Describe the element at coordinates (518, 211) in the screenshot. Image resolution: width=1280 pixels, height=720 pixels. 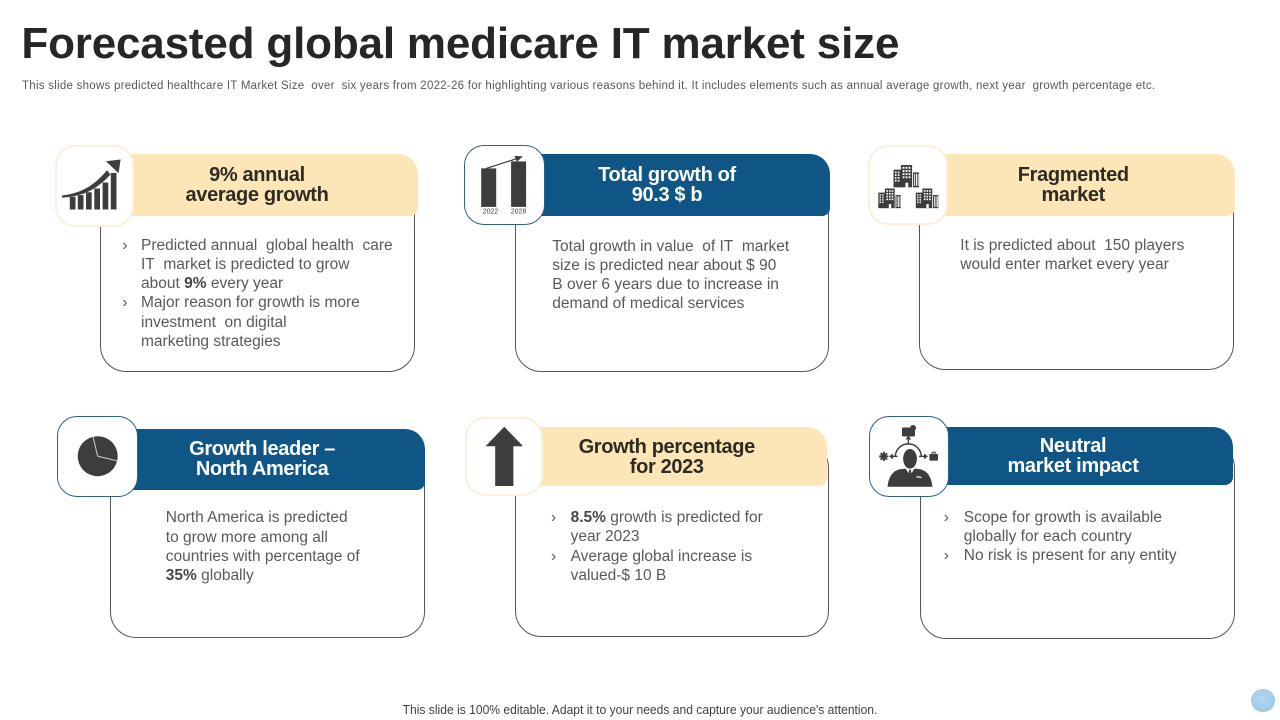
I see `svg-text: 2028` at that location.